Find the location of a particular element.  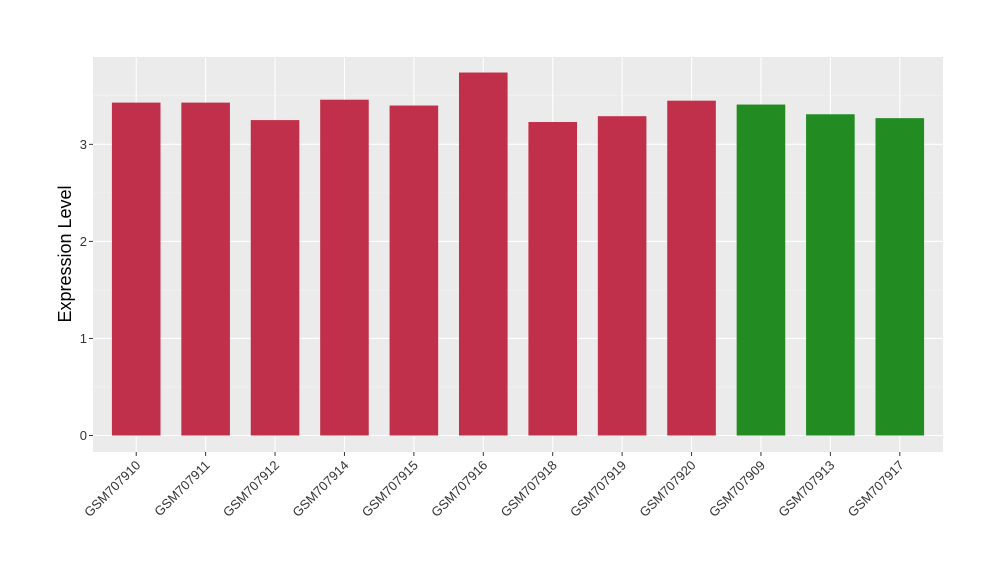

x-tick-label-GSM707914: GSM707914 is located at coordinates (320, 489).